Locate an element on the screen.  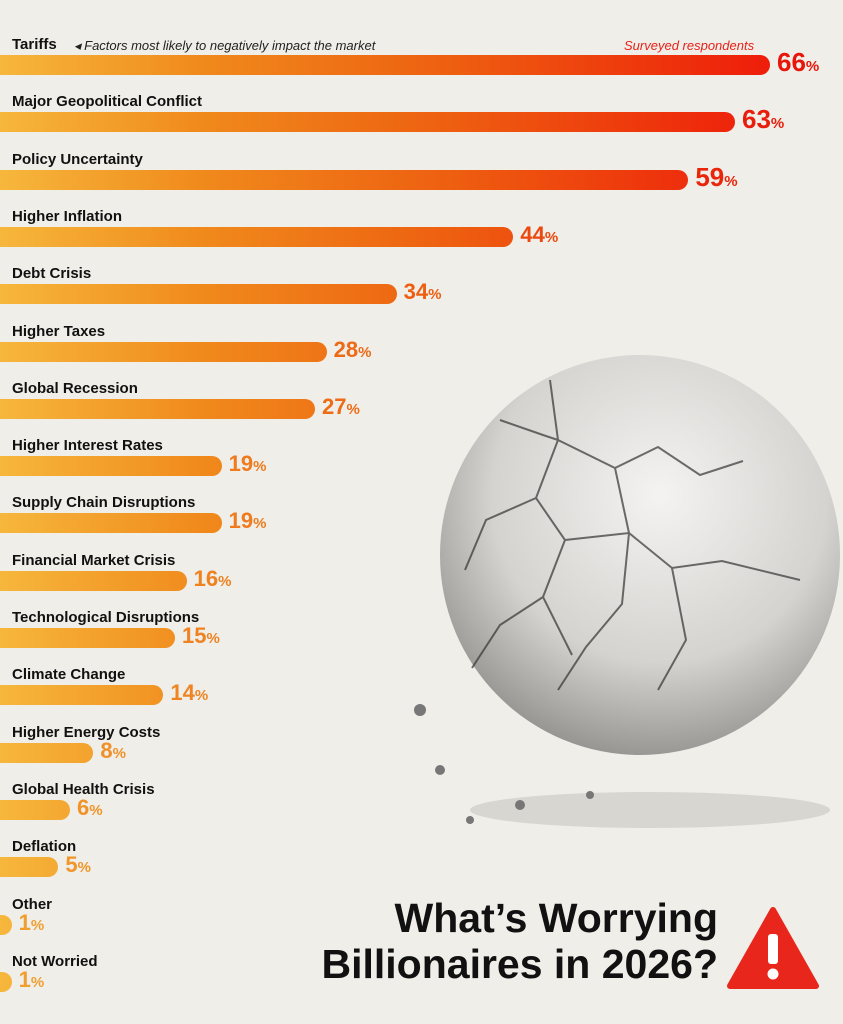
value-label: 8% is located at coordinates (113, 751).